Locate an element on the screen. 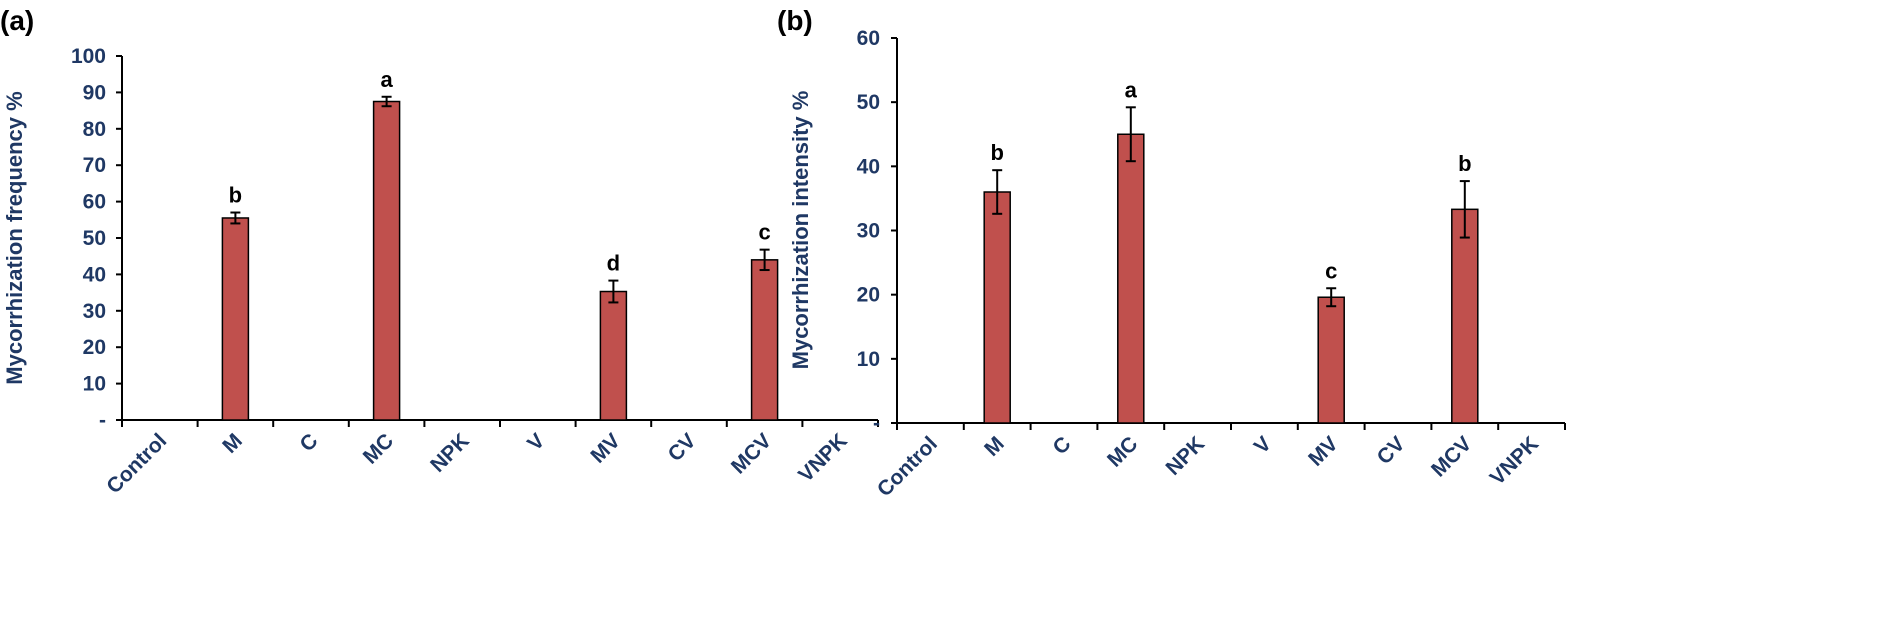  y-tick-label: 80 is located at coordinates (94, 129).